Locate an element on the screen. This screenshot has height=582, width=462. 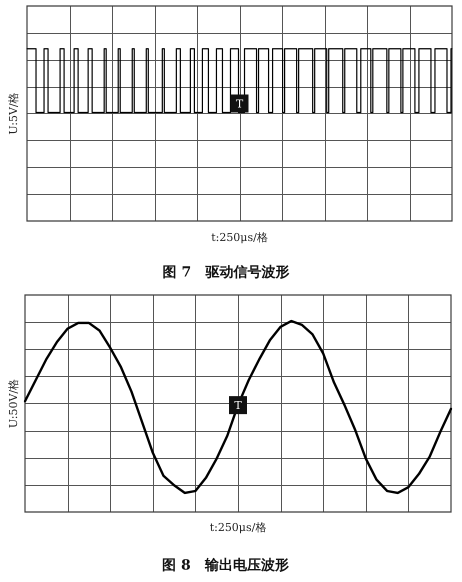
text: 图 7 驱动信号波形 is located at coordinates (226, 272).